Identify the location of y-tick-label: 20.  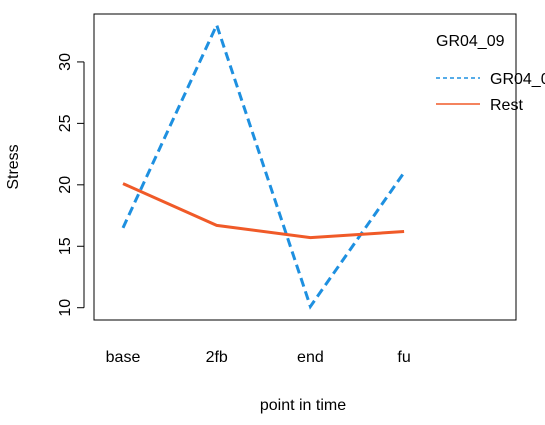
(65, 185).